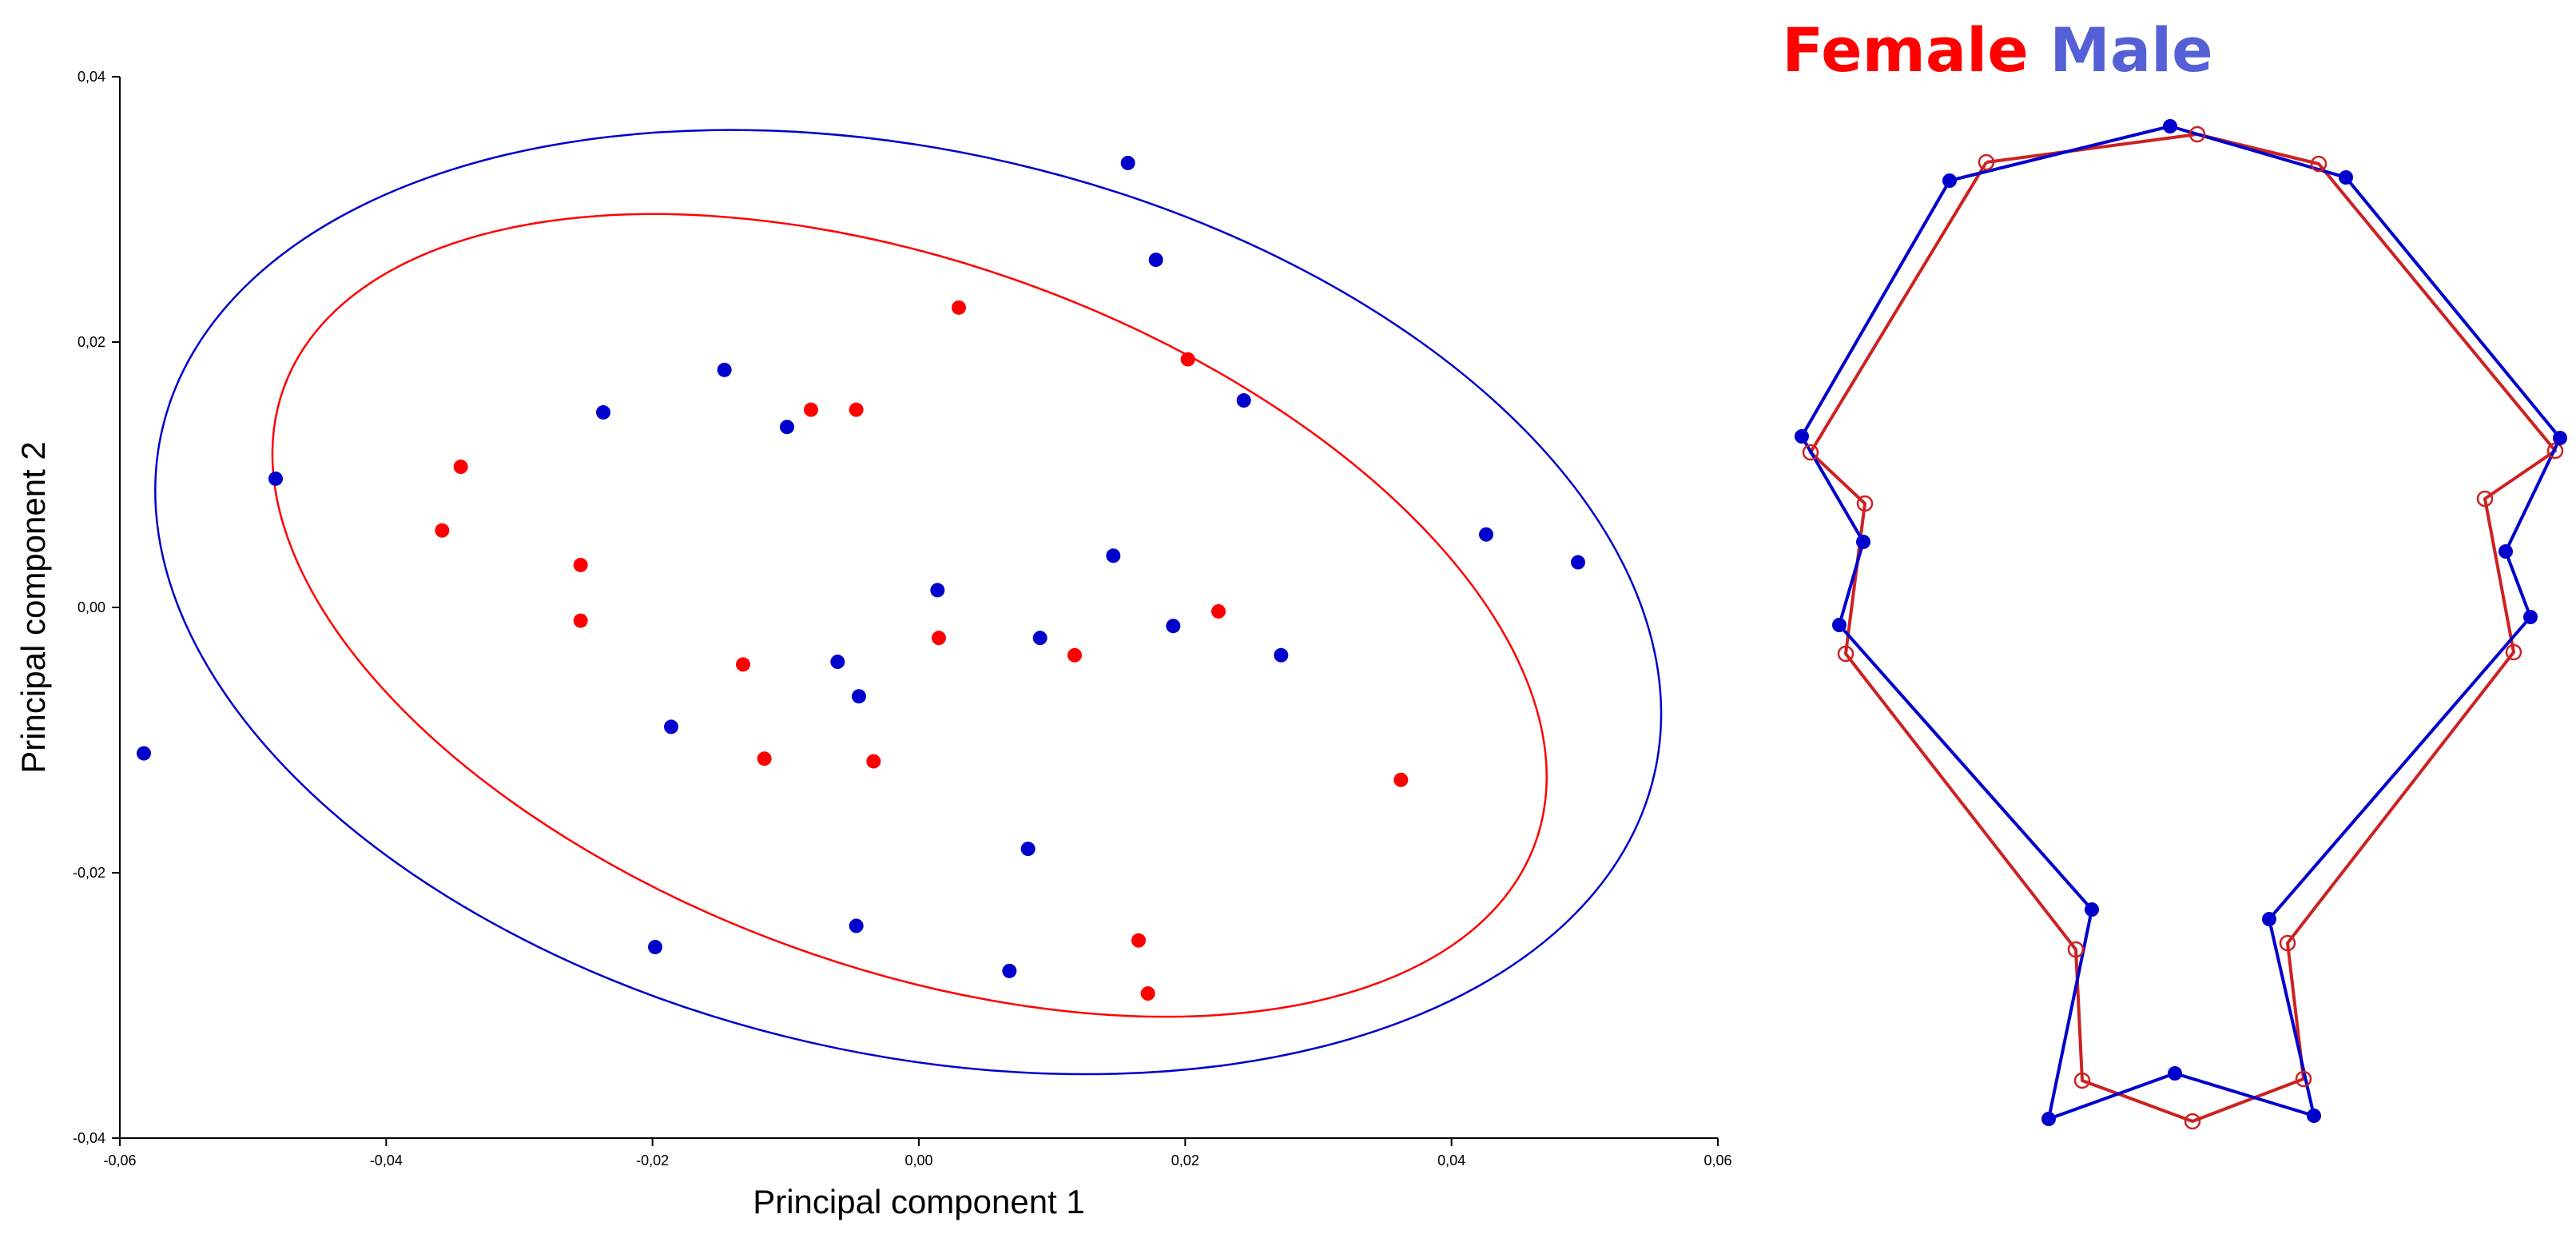 The height and width of the screenshot is (1250, 2576). I want to click on x-axis-title: Principal component 1, so click(919, 1201).